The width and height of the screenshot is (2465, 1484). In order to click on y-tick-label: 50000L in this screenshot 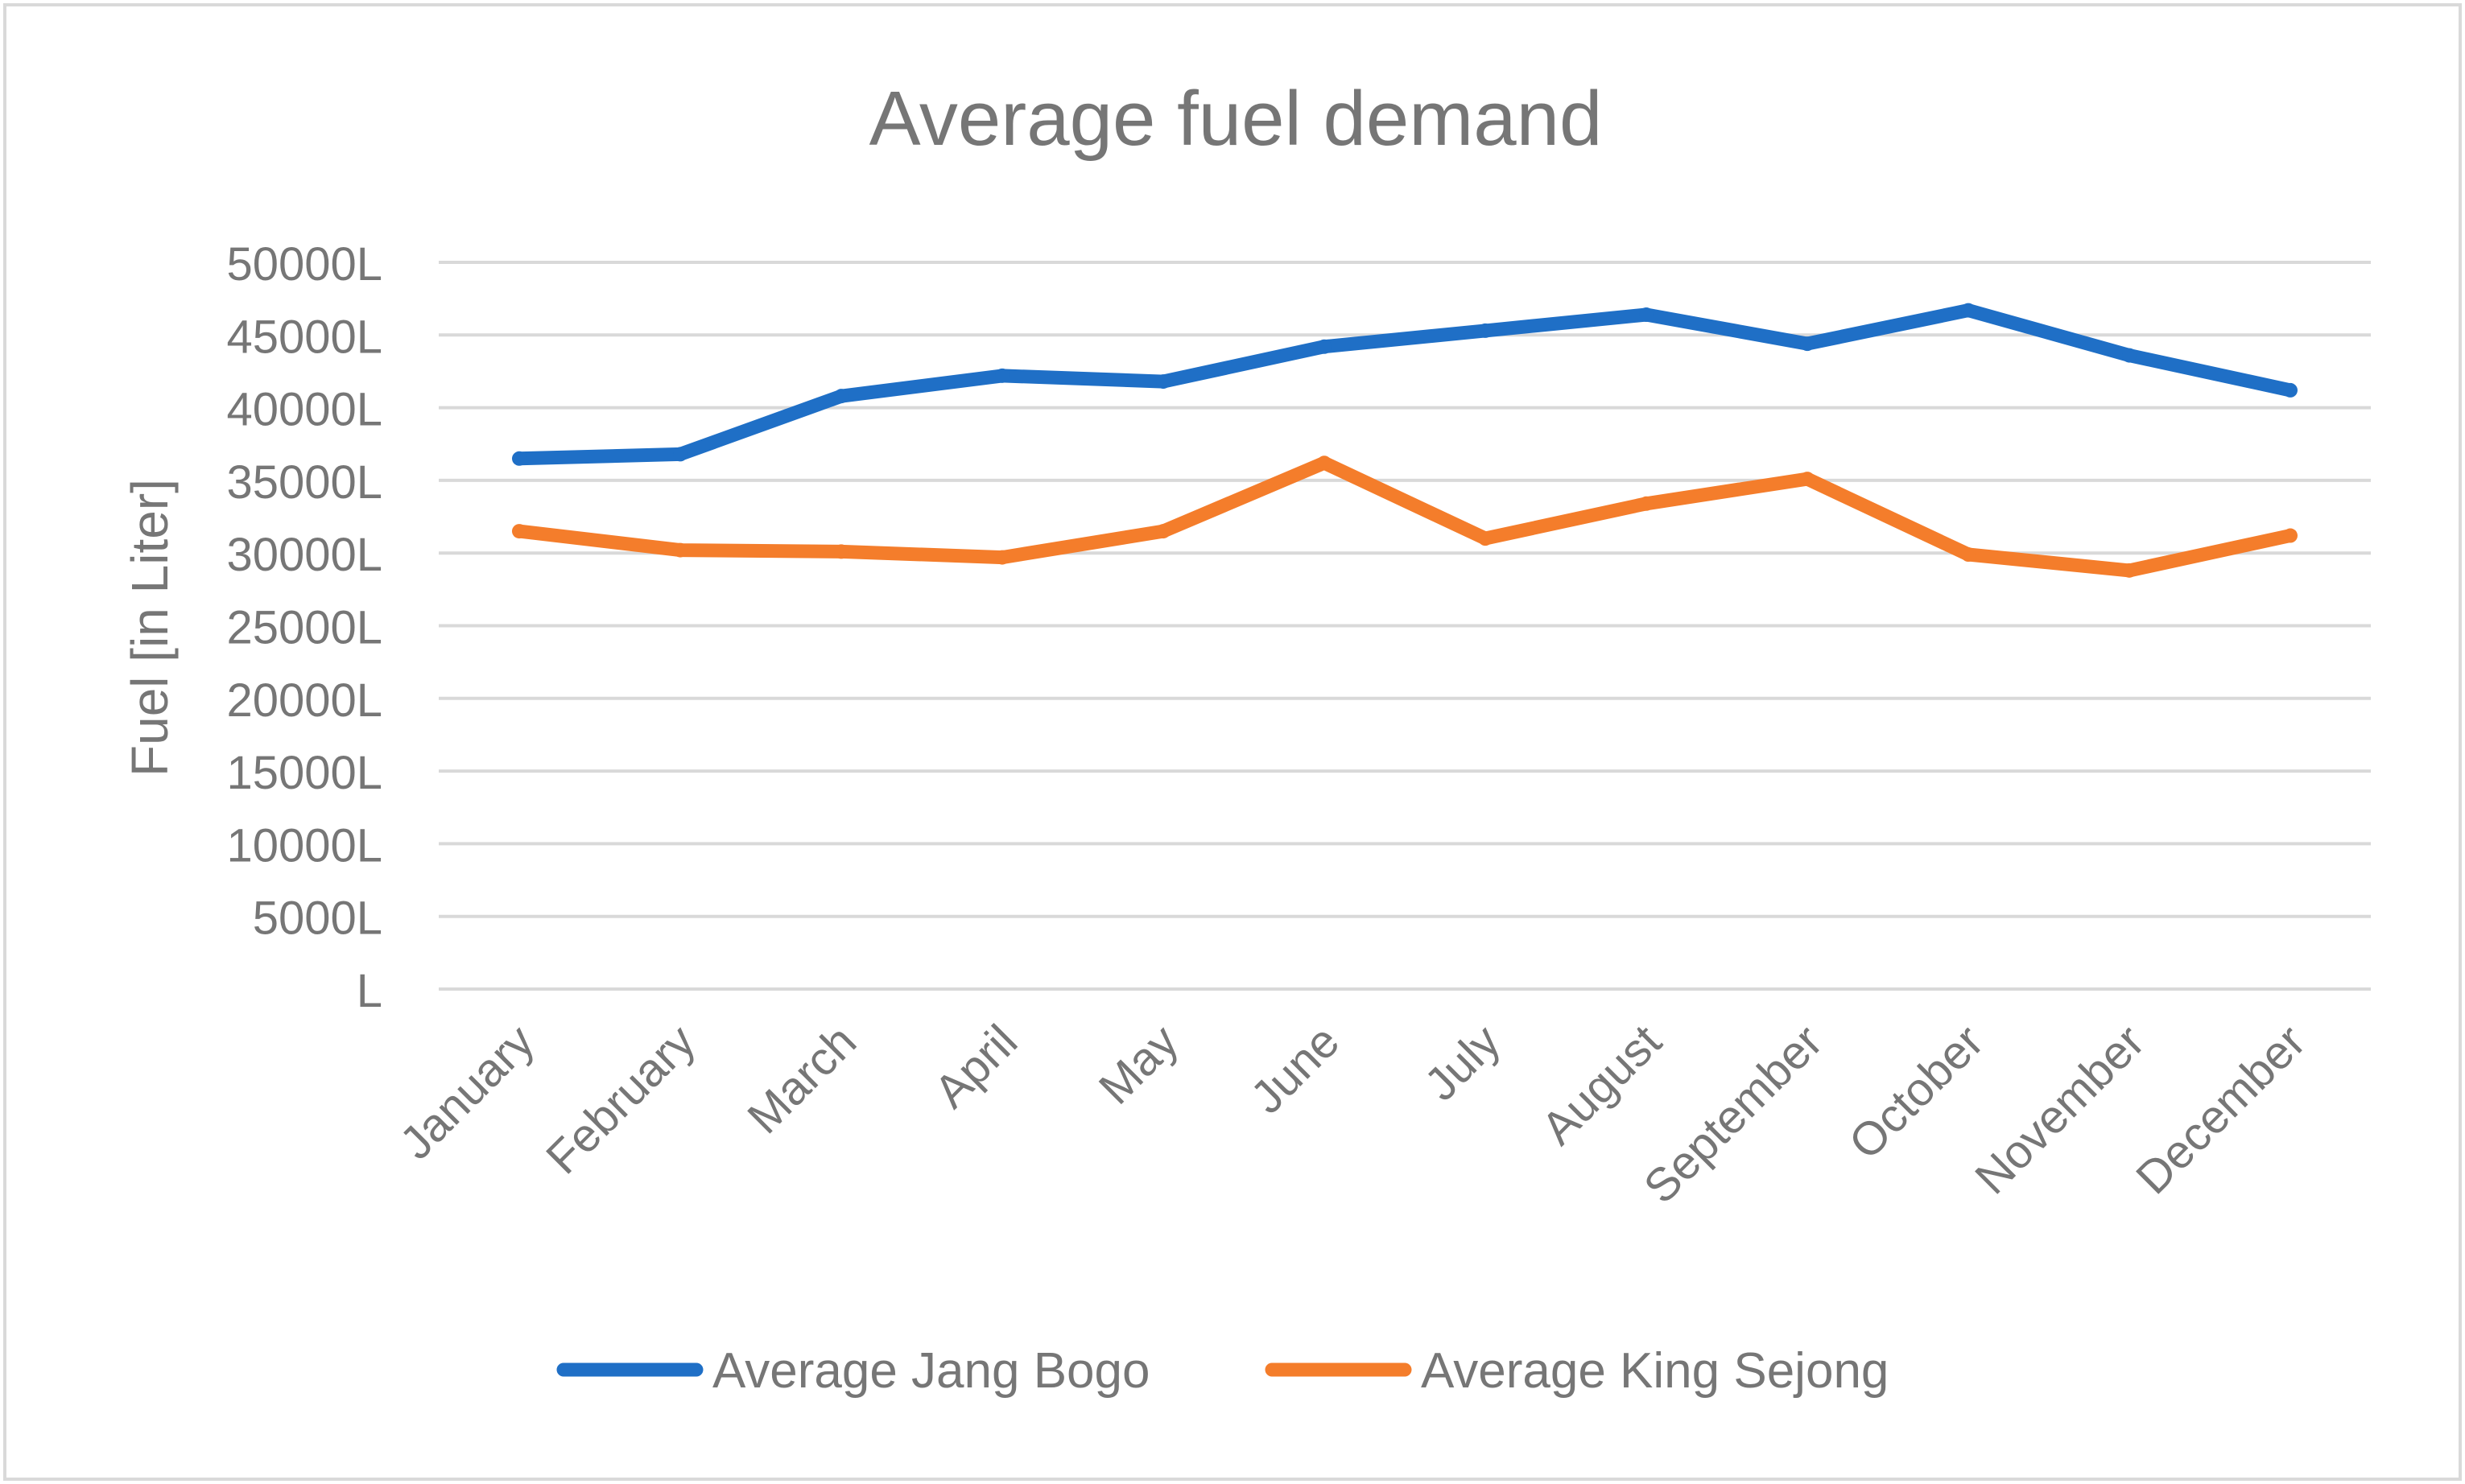, I will do `click(304, 264)`.